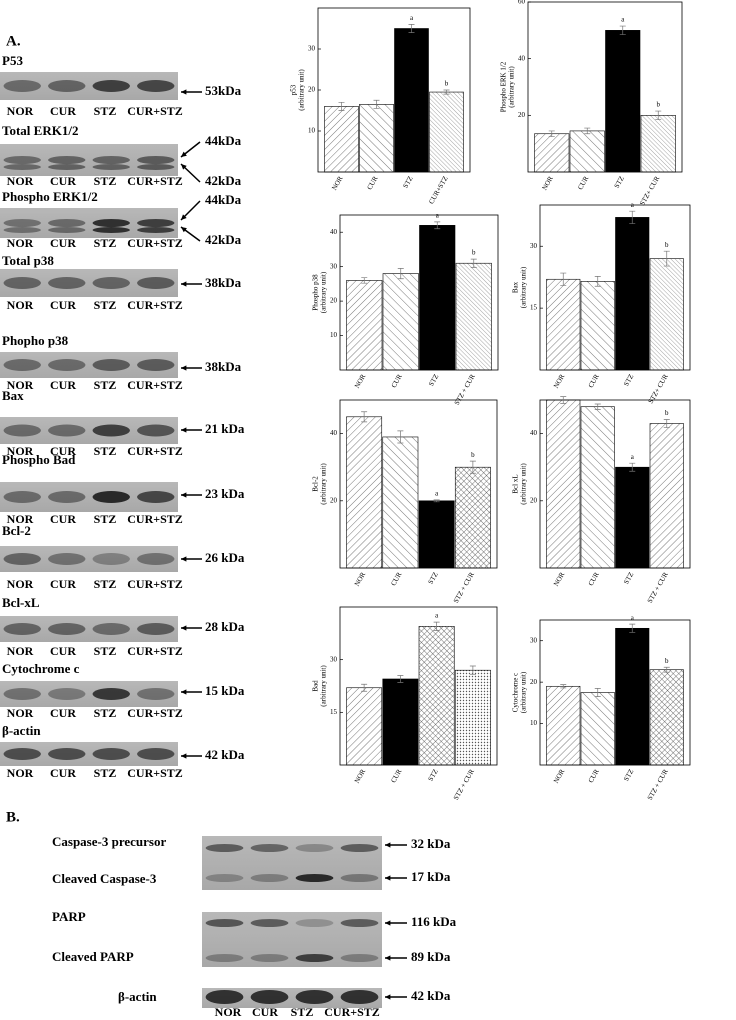 Image resolution: width=736 pixels, height=1020 pixels. What do you see at coordinates (225, 493) in the screenshot?
I see `size-label: 23 kDa` at bounding box center [225, 493].